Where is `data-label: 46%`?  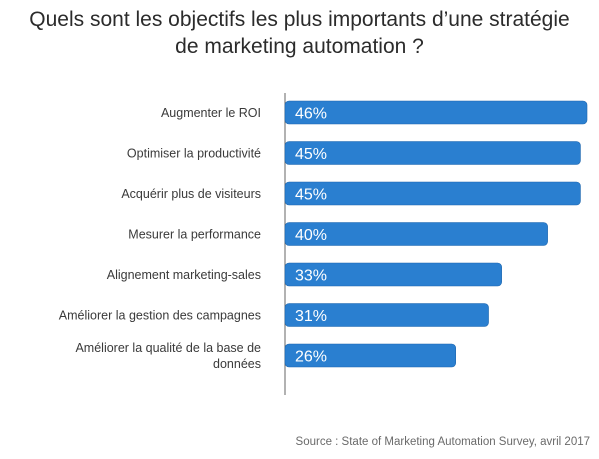 data-label: 46% is located at coordinates (311, 114).